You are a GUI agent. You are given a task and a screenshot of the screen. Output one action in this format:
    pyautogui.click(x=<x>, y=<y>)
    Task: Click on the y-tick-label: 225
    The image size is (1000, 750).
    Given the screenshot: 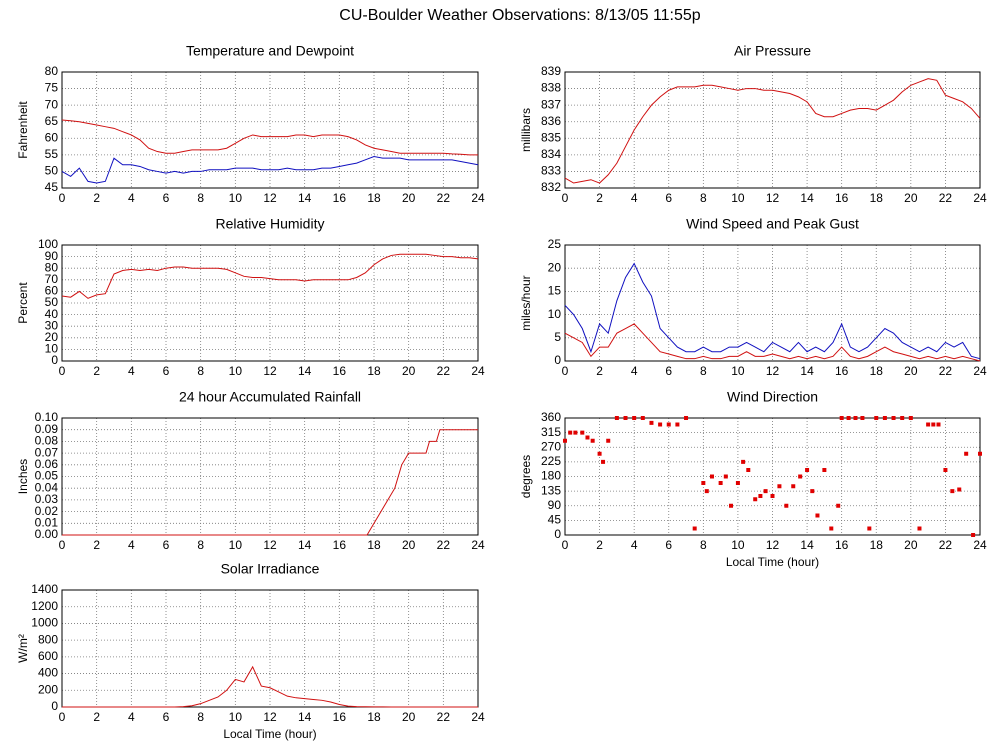 What is the action you would take?
    pyautogui.click(x=551, y=461)
    